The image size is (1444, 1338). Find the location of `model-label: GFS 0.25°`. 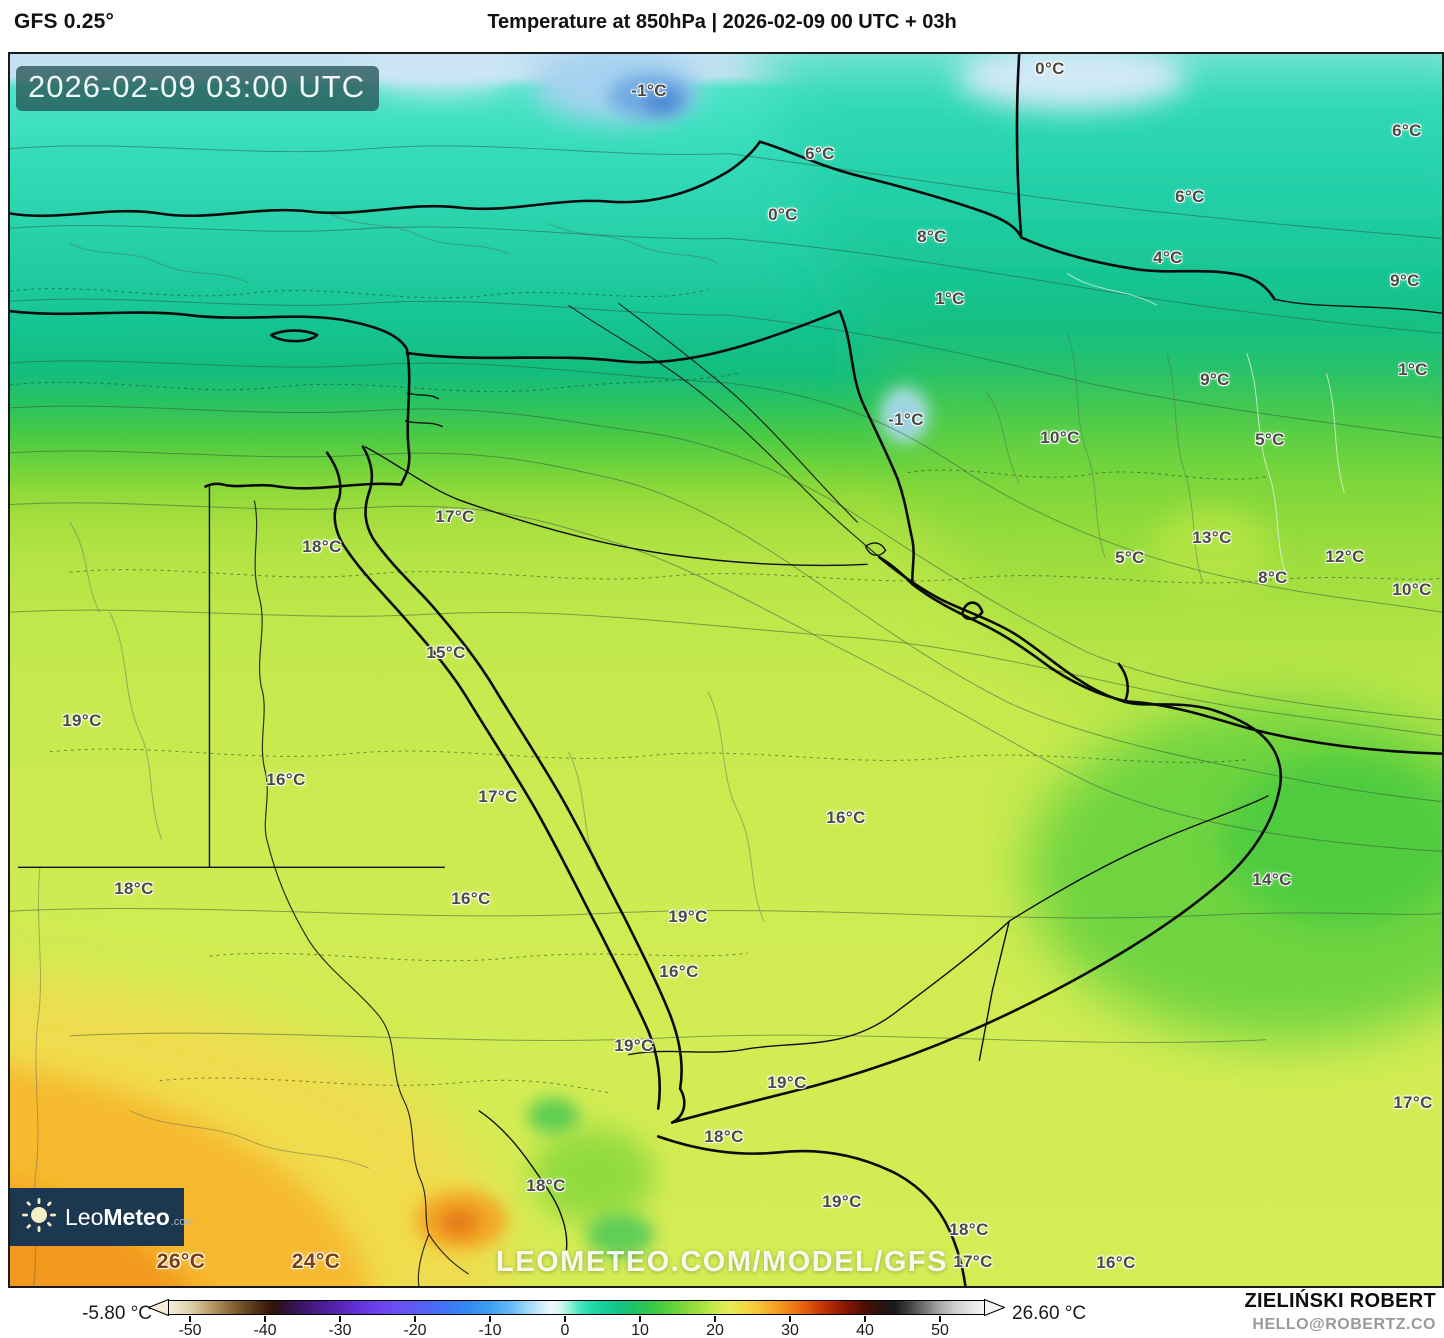

model-label: GFS 0.25° is located at coordinates (64, 21).